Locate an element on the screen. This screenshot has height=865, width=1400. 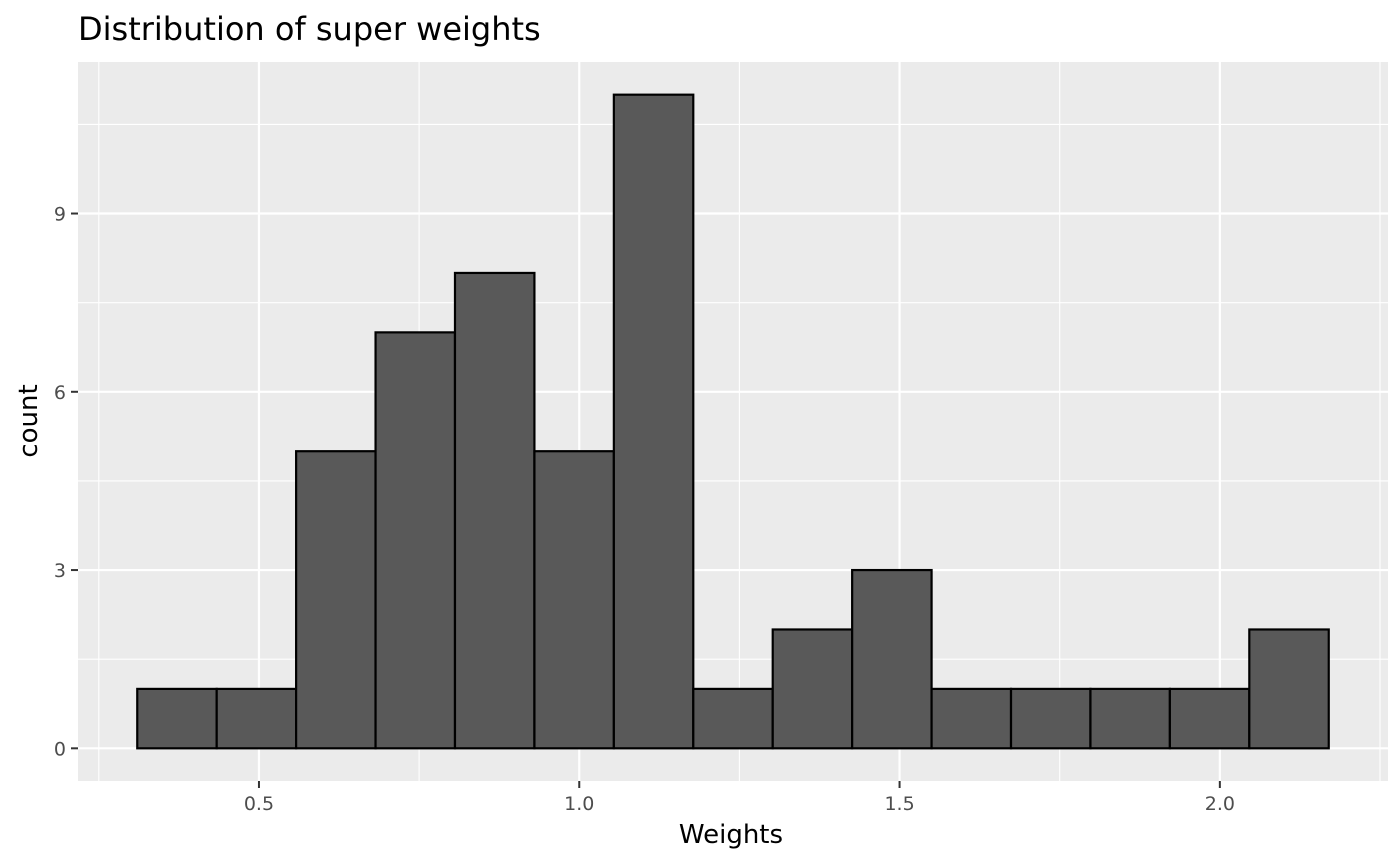
y-tick-label: 6 is located at coordinates (60, 393).